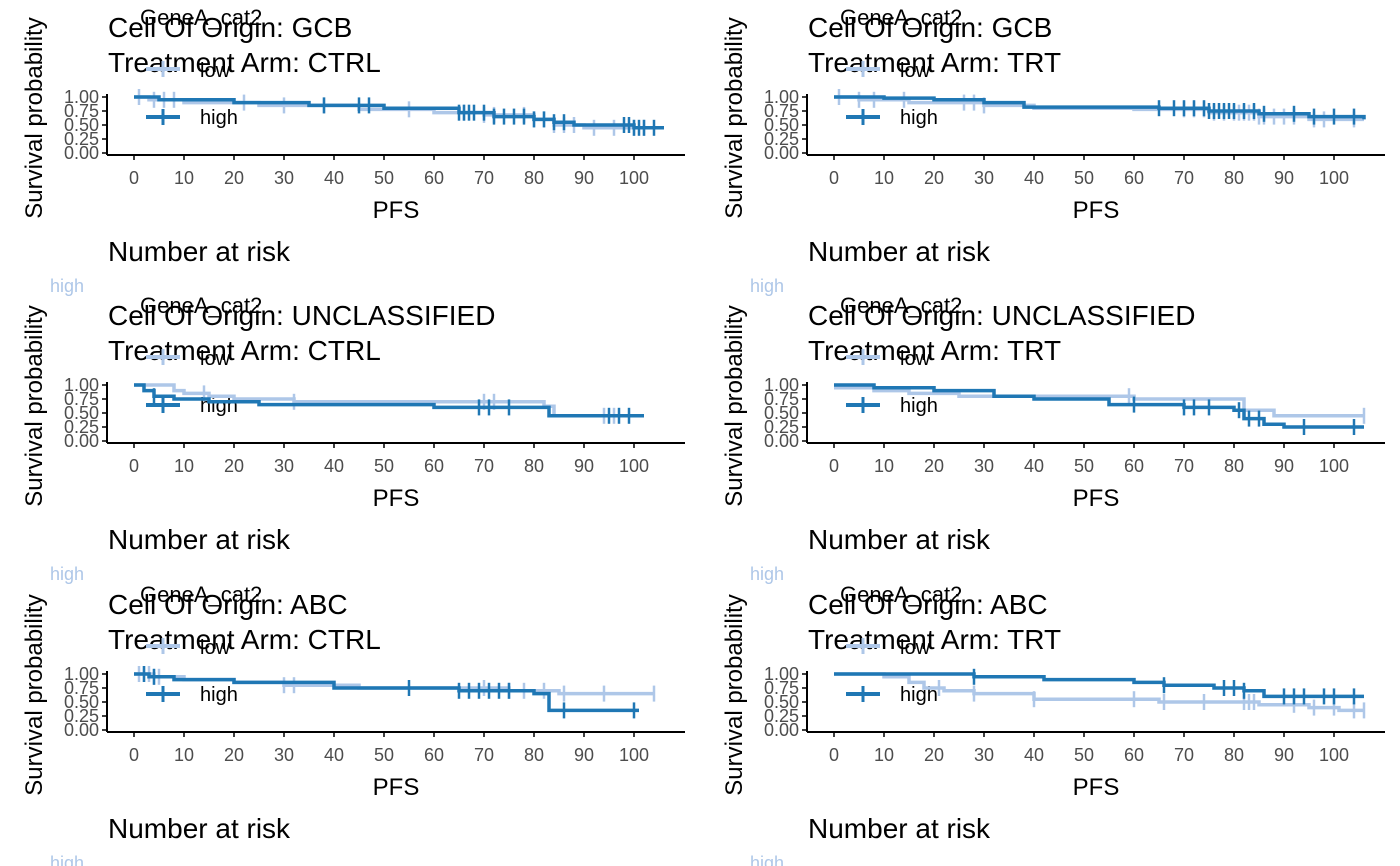 This screenshot has width=1400, height=866. Describe the element at coordinates (228, 604) in the screenshot. I see `panel-title-line-1: Cell Of Origin: ABC` at that location.